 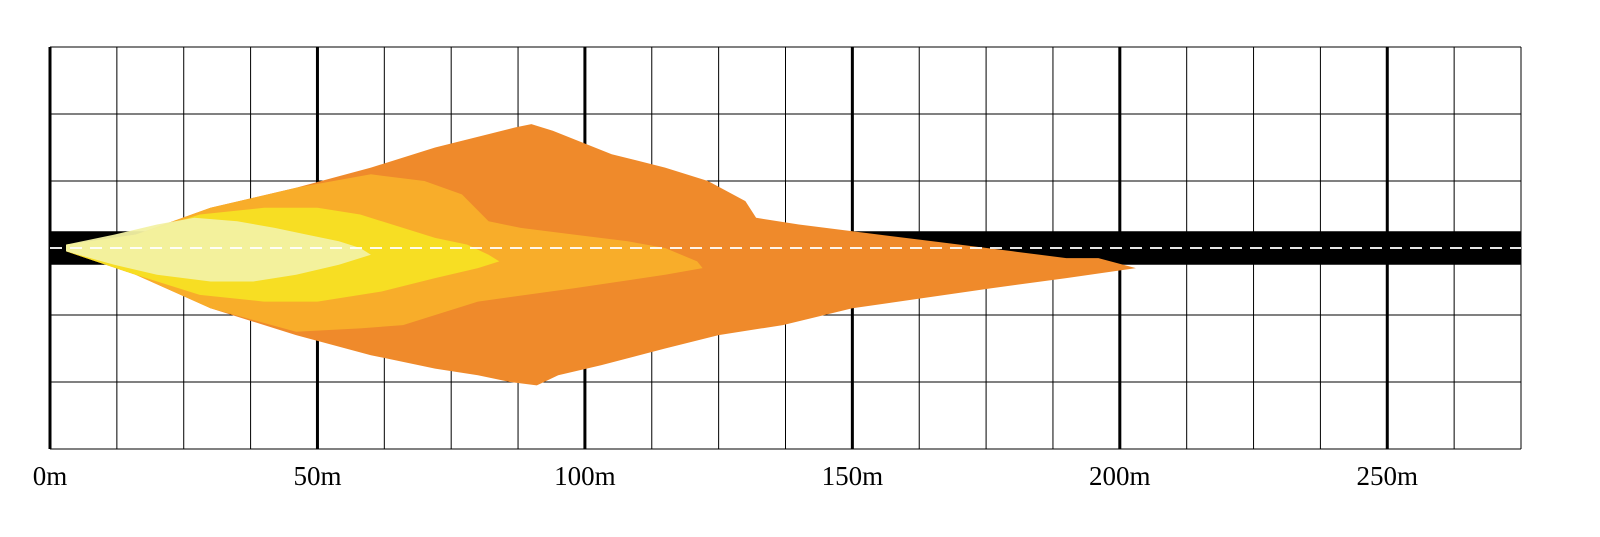 What do you see at coordinates (50, 476) in the screenshot?
I see `x-tick-label: 0m` at bounding box center [50, 476].